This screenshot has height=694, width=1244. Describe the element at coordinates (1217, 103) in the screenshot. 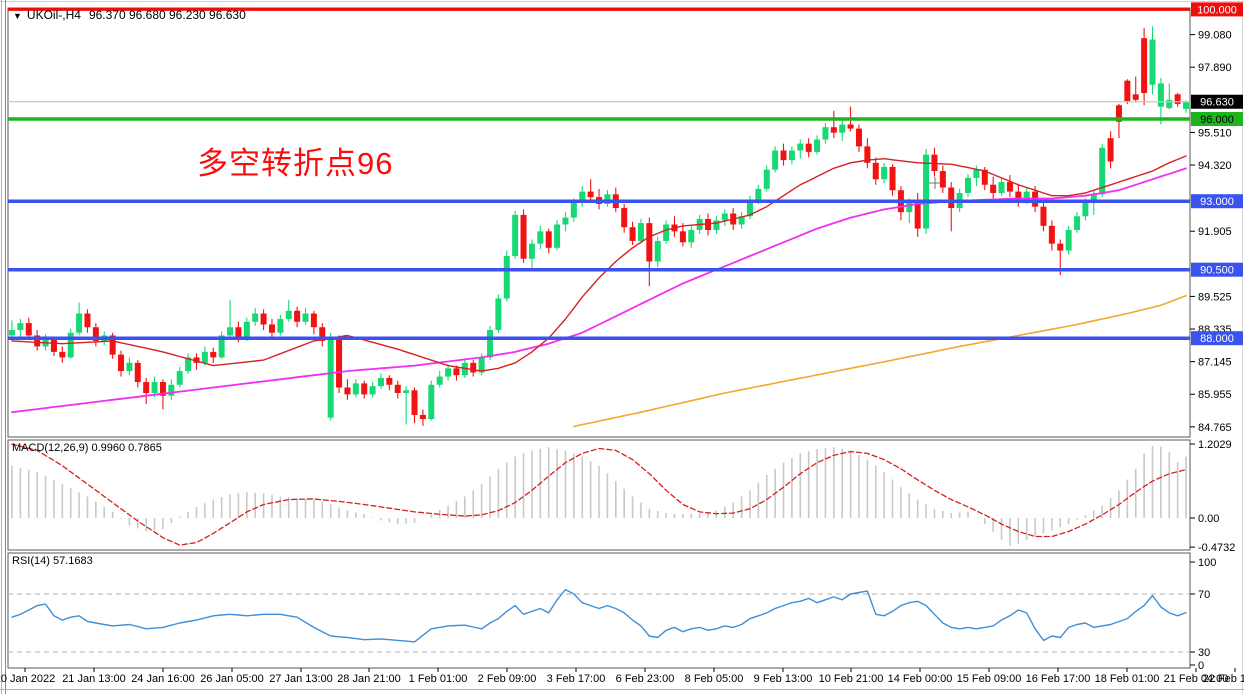

I see `current-price-badge: 96.630` at that location.